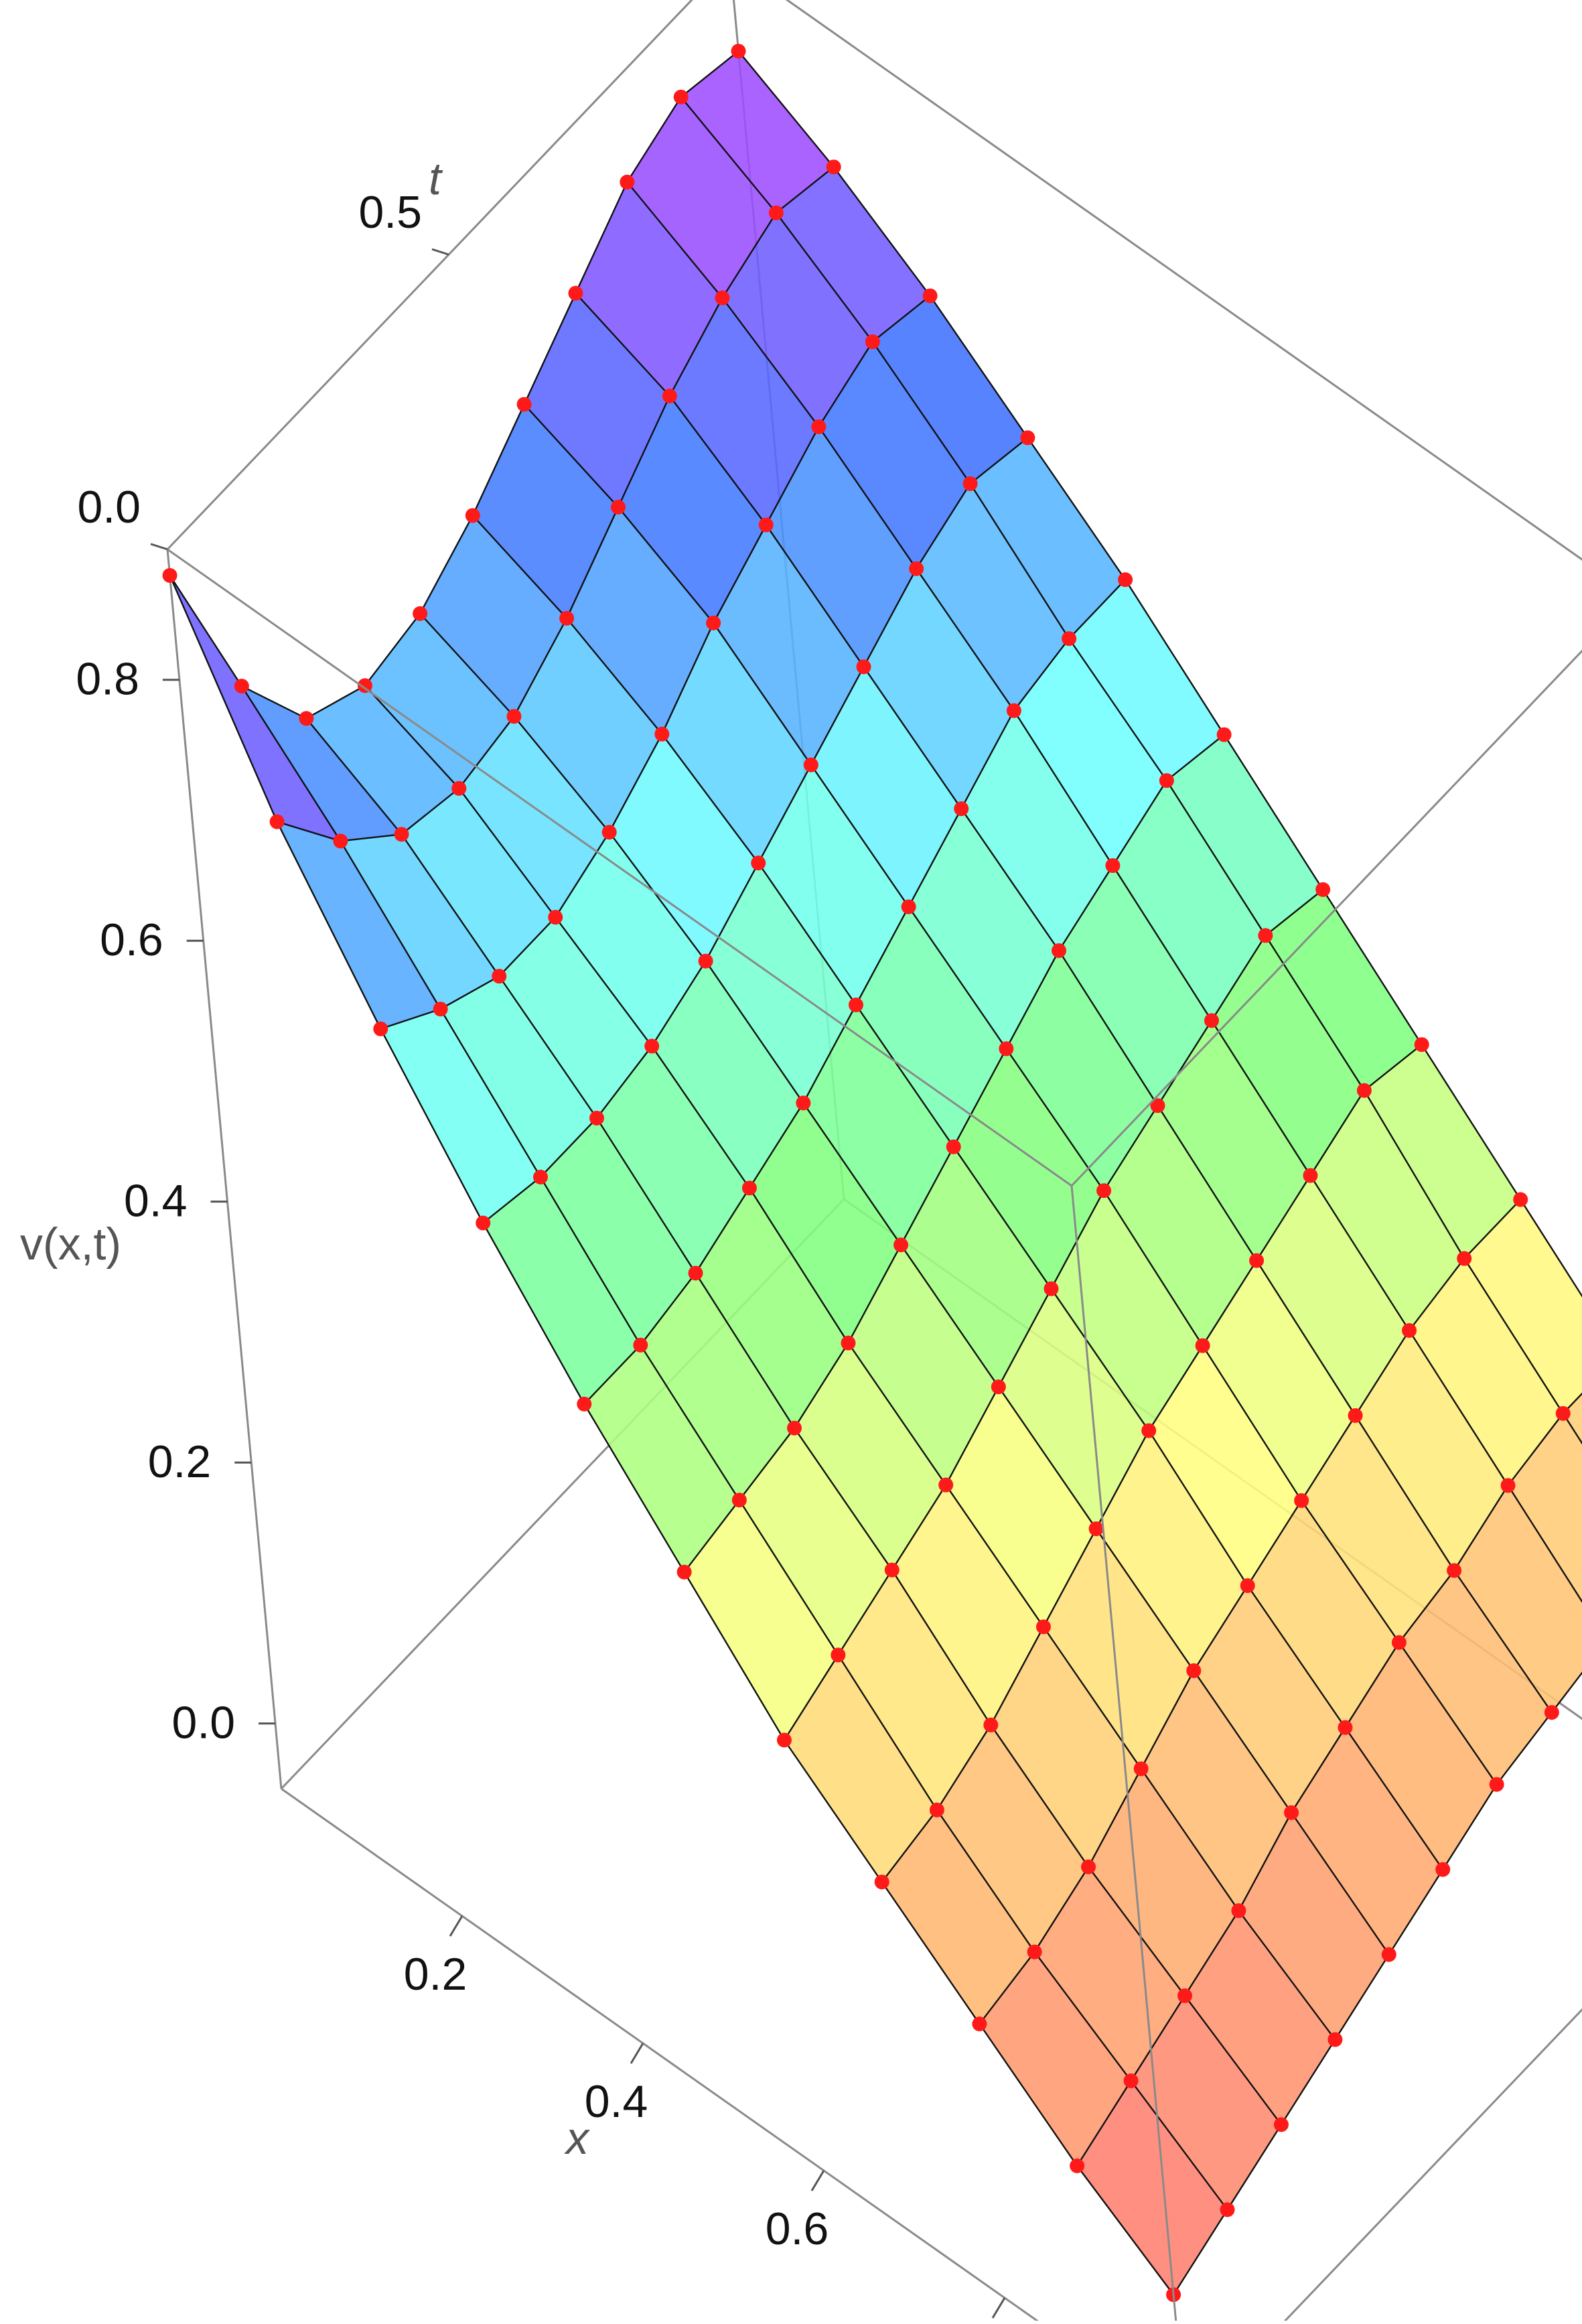 Image resolution: width=1582 pixels, height=2324 pixels. Describe the element at coordinates (180, 1461) in the screenshot. I see `z-tick-label: 0.2` at that location.